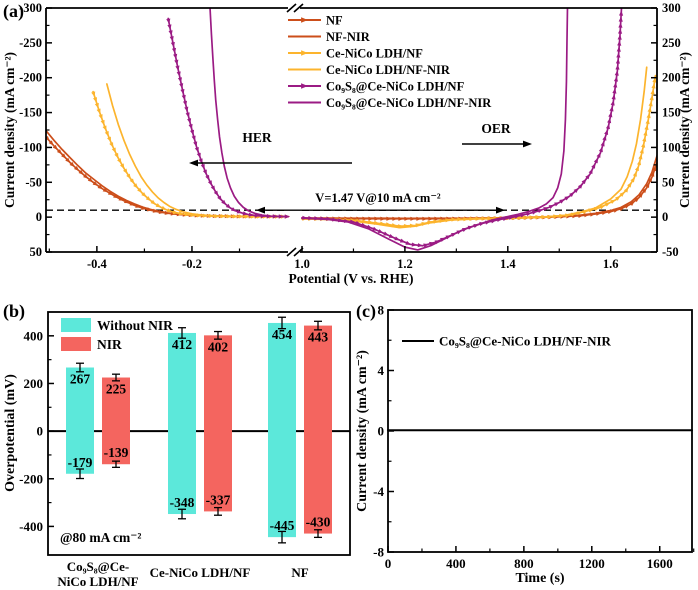 The width and height of the screenshot is (698, 590). I want to click on svg-text: -179, so click(80, 462).